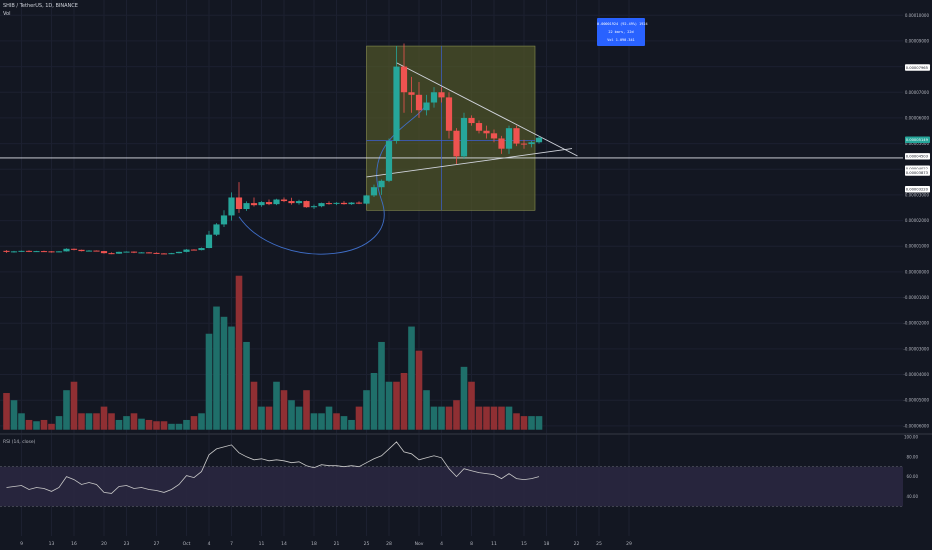 This screenshot has height=550, width=932. What do you see at coordinates (577, 544) in the screenshot?
I see `x-axis-label: 22` at bounding box center [577, 544].